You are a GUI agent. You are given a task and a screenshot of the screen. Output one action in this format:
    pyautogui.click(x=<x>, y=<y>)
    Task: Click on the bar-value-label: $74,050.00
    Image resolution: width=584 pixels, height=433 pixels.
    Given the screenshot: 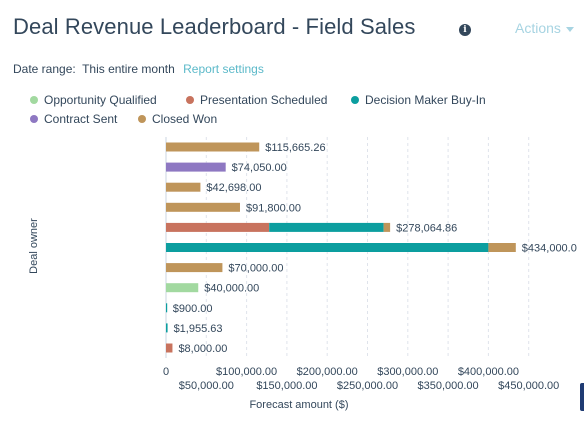 What is the action you would take?
    pyautogui.click(x=259, y=168)
    